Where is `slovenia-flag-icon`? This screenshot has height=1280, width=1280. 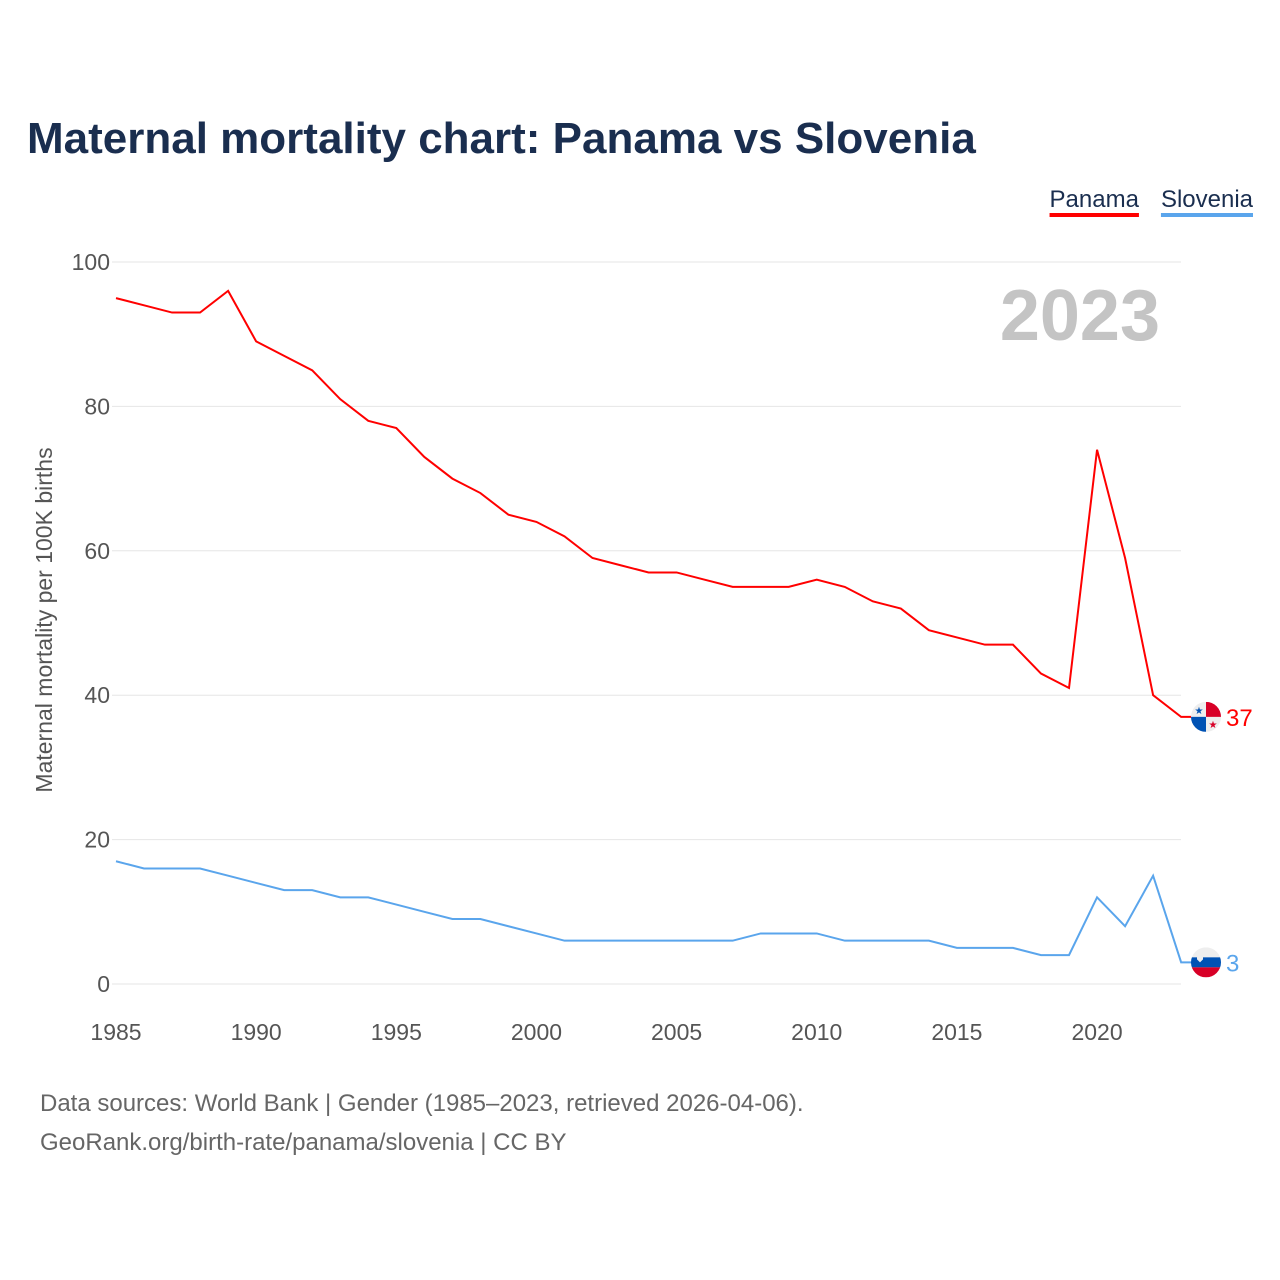 slovenia-flag-icon is located at coordinates (1206, 962).